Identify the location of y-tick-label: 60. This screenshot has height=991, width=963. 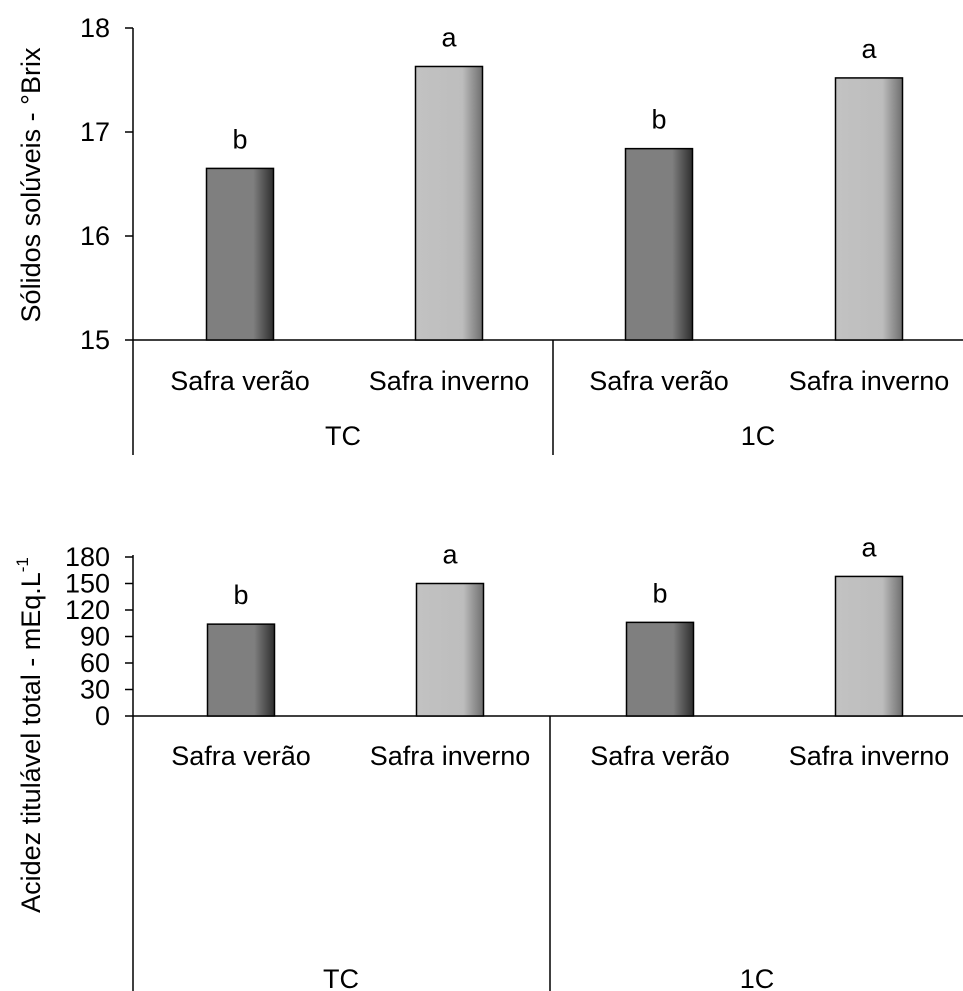
(95, 663).